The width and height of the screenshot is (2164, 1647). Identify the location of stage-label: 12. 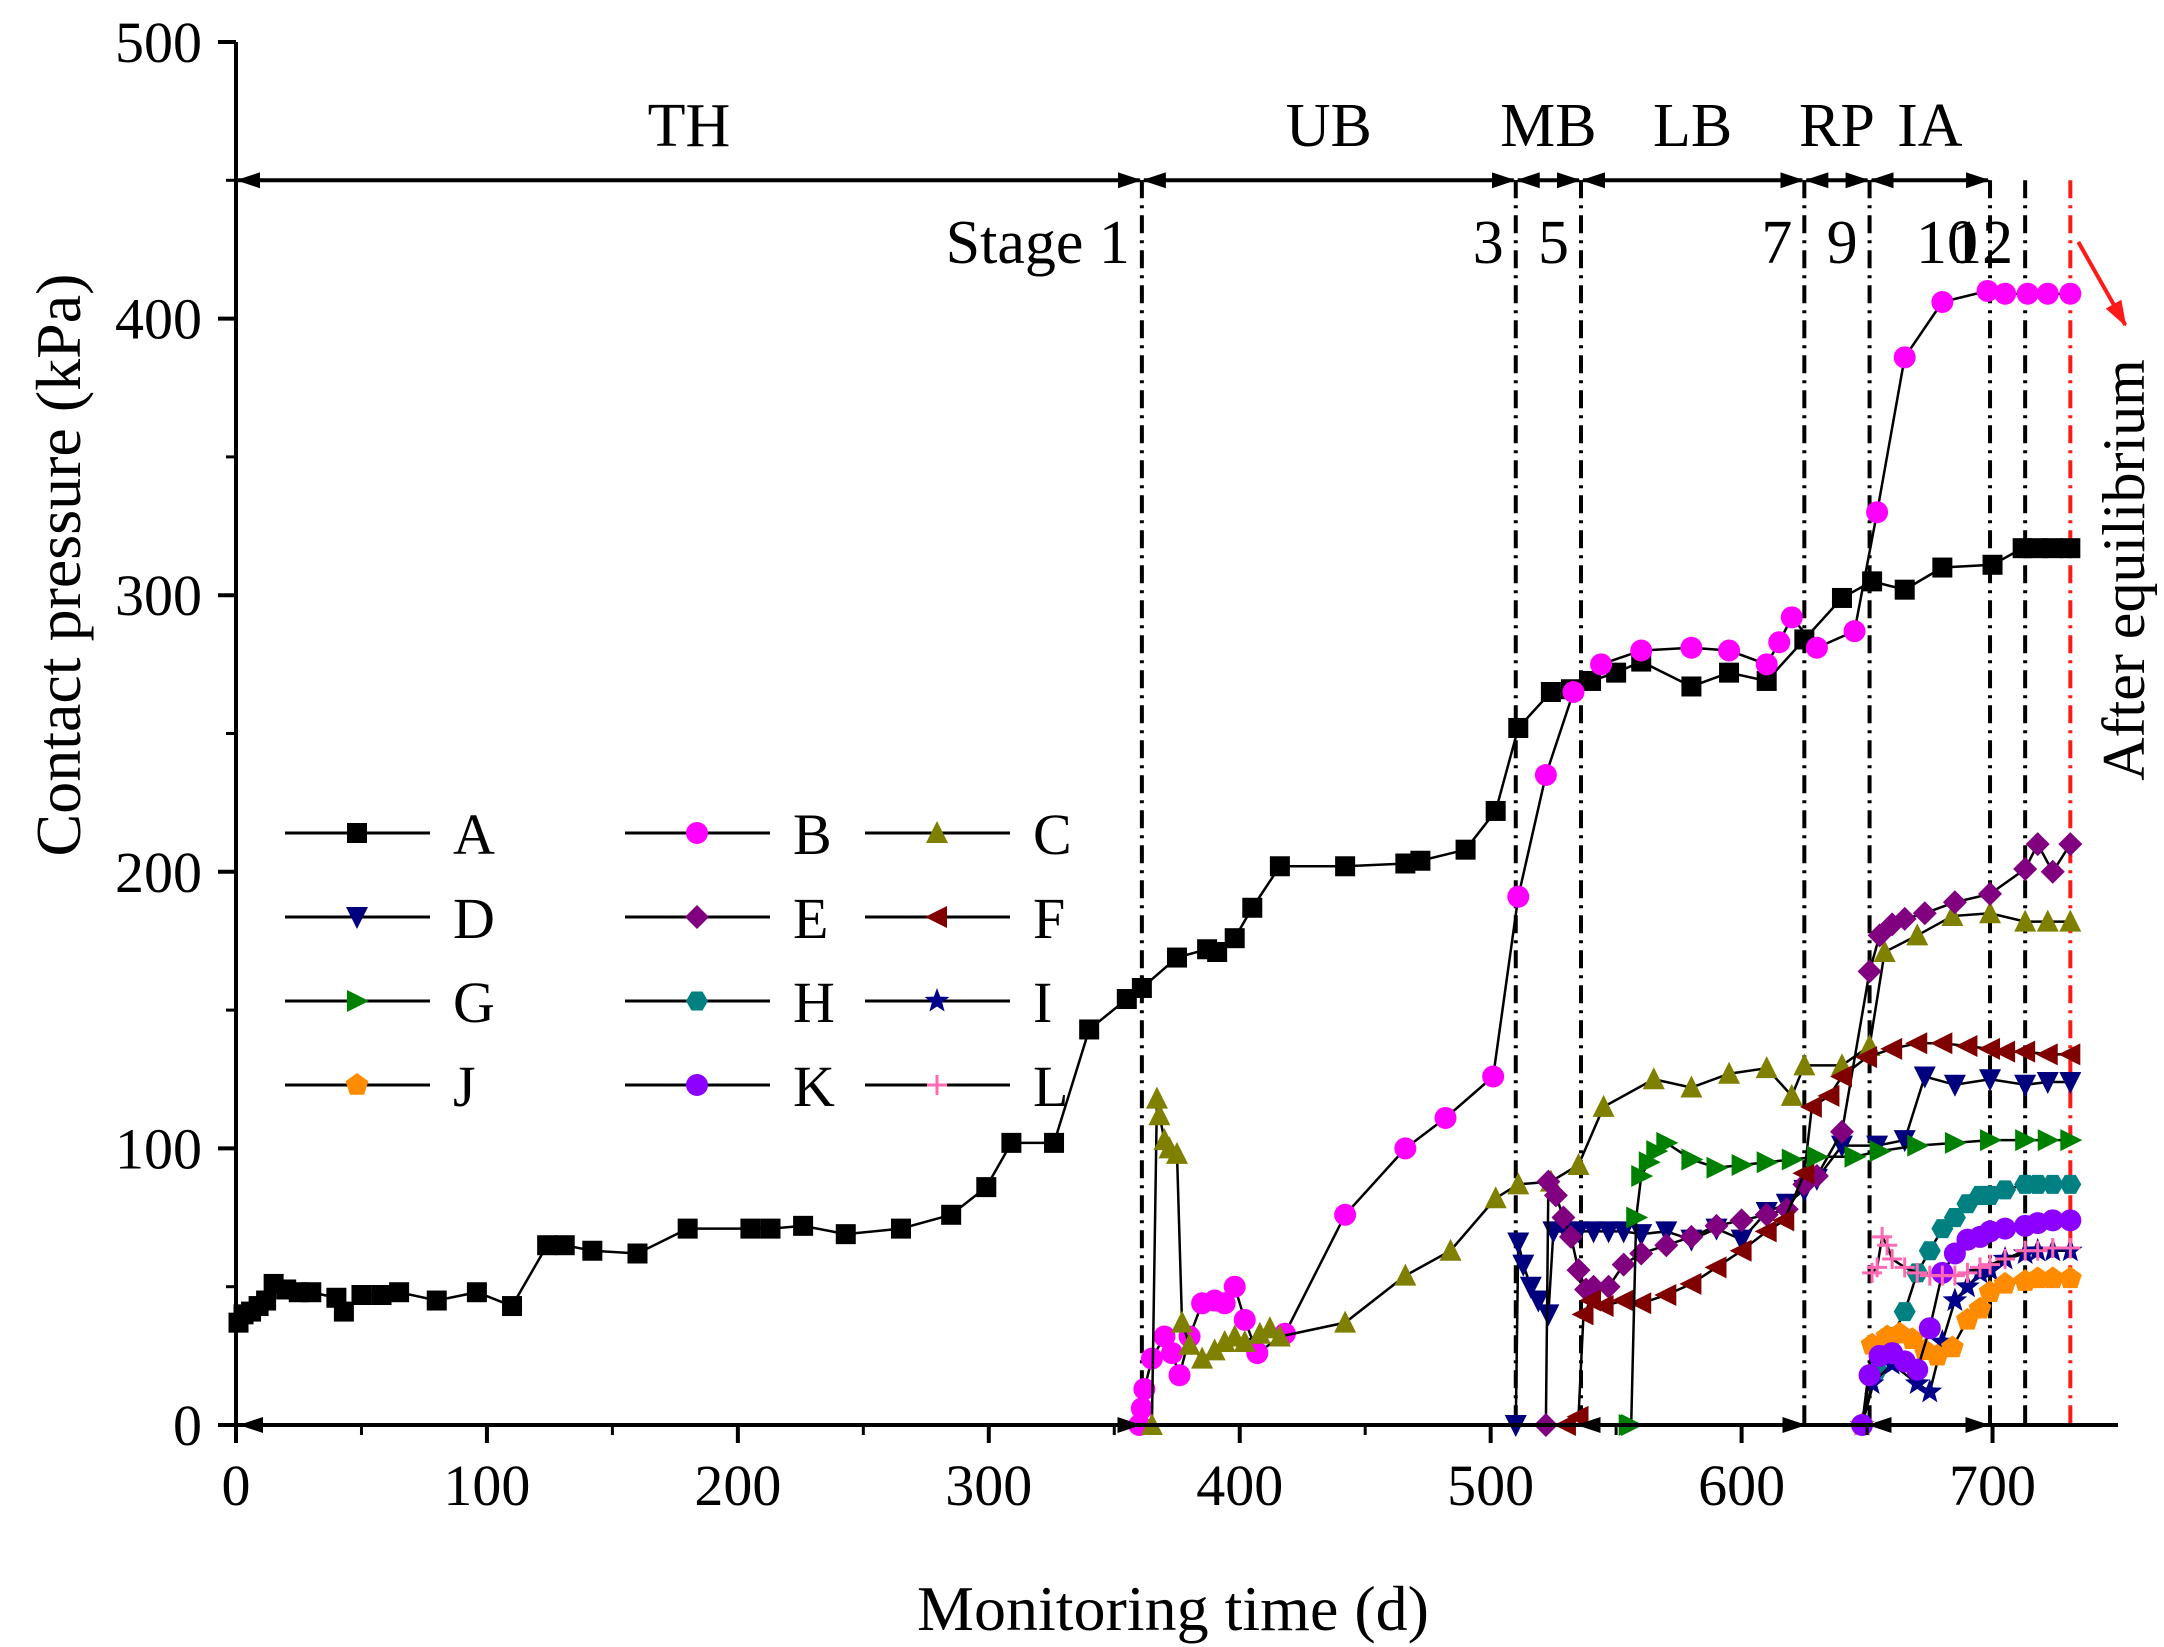
(1982, 243).